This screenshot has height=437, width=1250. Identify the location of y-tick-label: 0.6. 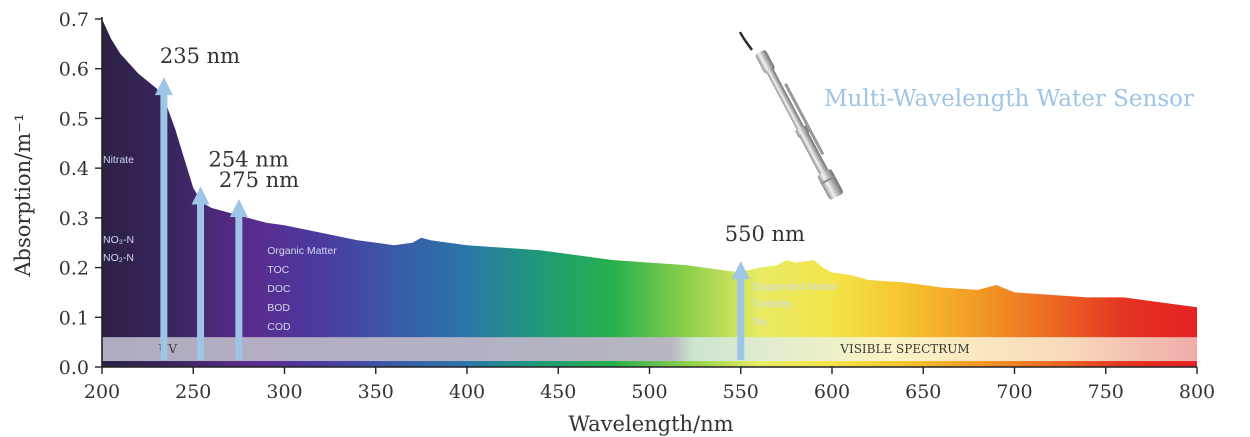
(74, 70).